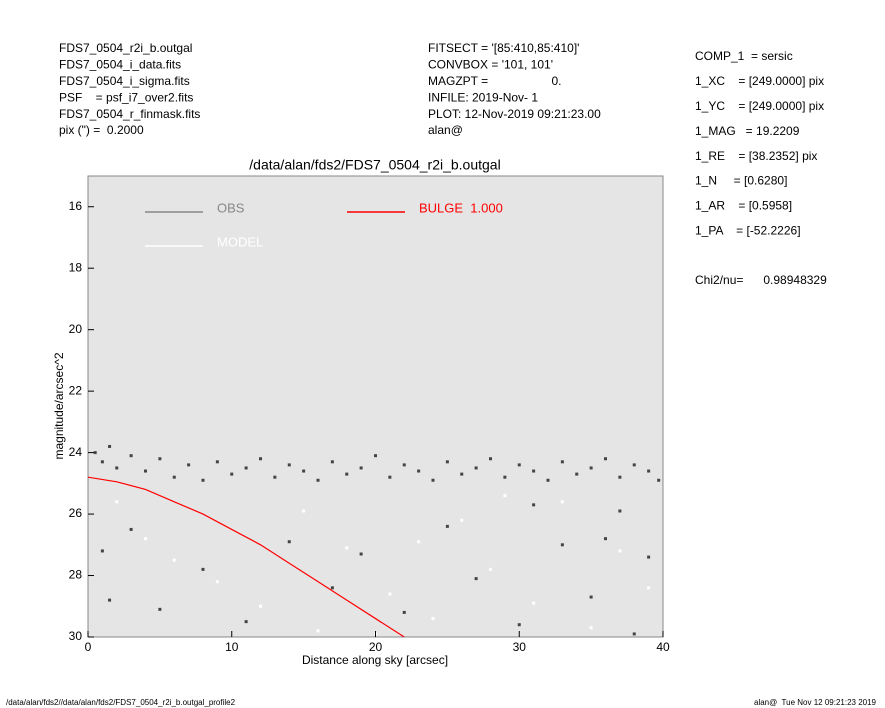 This screenshot has width=885, height=708. Describe the element at coordinates (125, 48) in the screenshot. I see `header-left: FDS7_0504_r2i_b.outgal` at that location.